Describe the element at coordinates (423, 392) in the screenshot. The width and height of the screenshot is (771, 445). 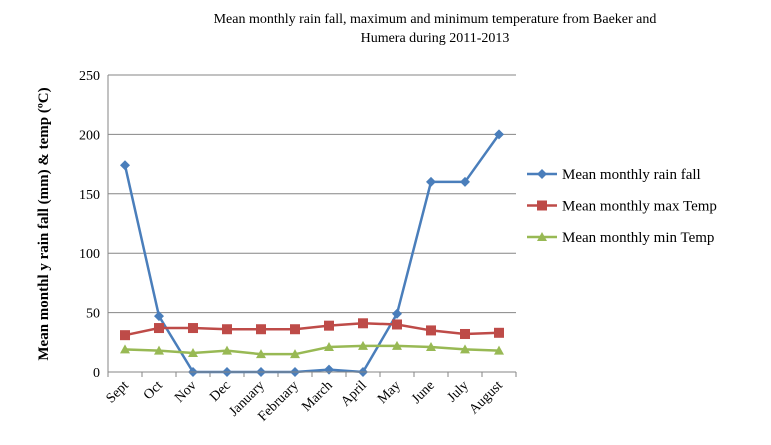
I see `x-tick-label: June` at that location.